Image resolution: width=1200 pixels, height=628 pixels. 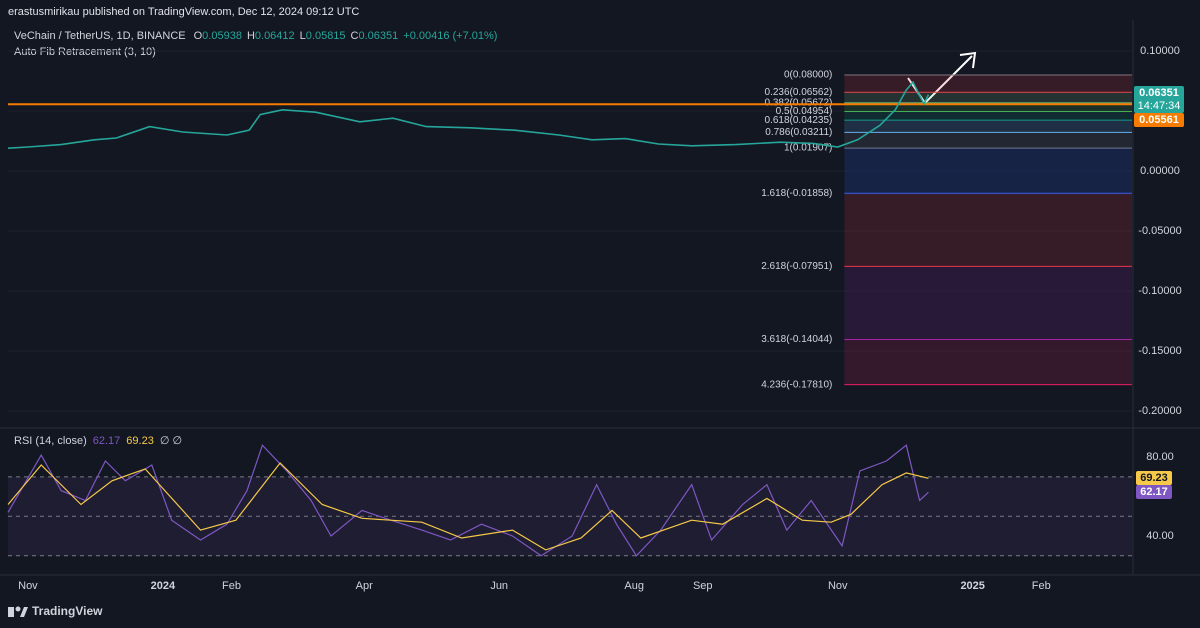 What do you see at coordinates (796, 193) in the screenshot?
I see `fib-label: 1.618(-0.01858)` at bounding box center [796, 193].